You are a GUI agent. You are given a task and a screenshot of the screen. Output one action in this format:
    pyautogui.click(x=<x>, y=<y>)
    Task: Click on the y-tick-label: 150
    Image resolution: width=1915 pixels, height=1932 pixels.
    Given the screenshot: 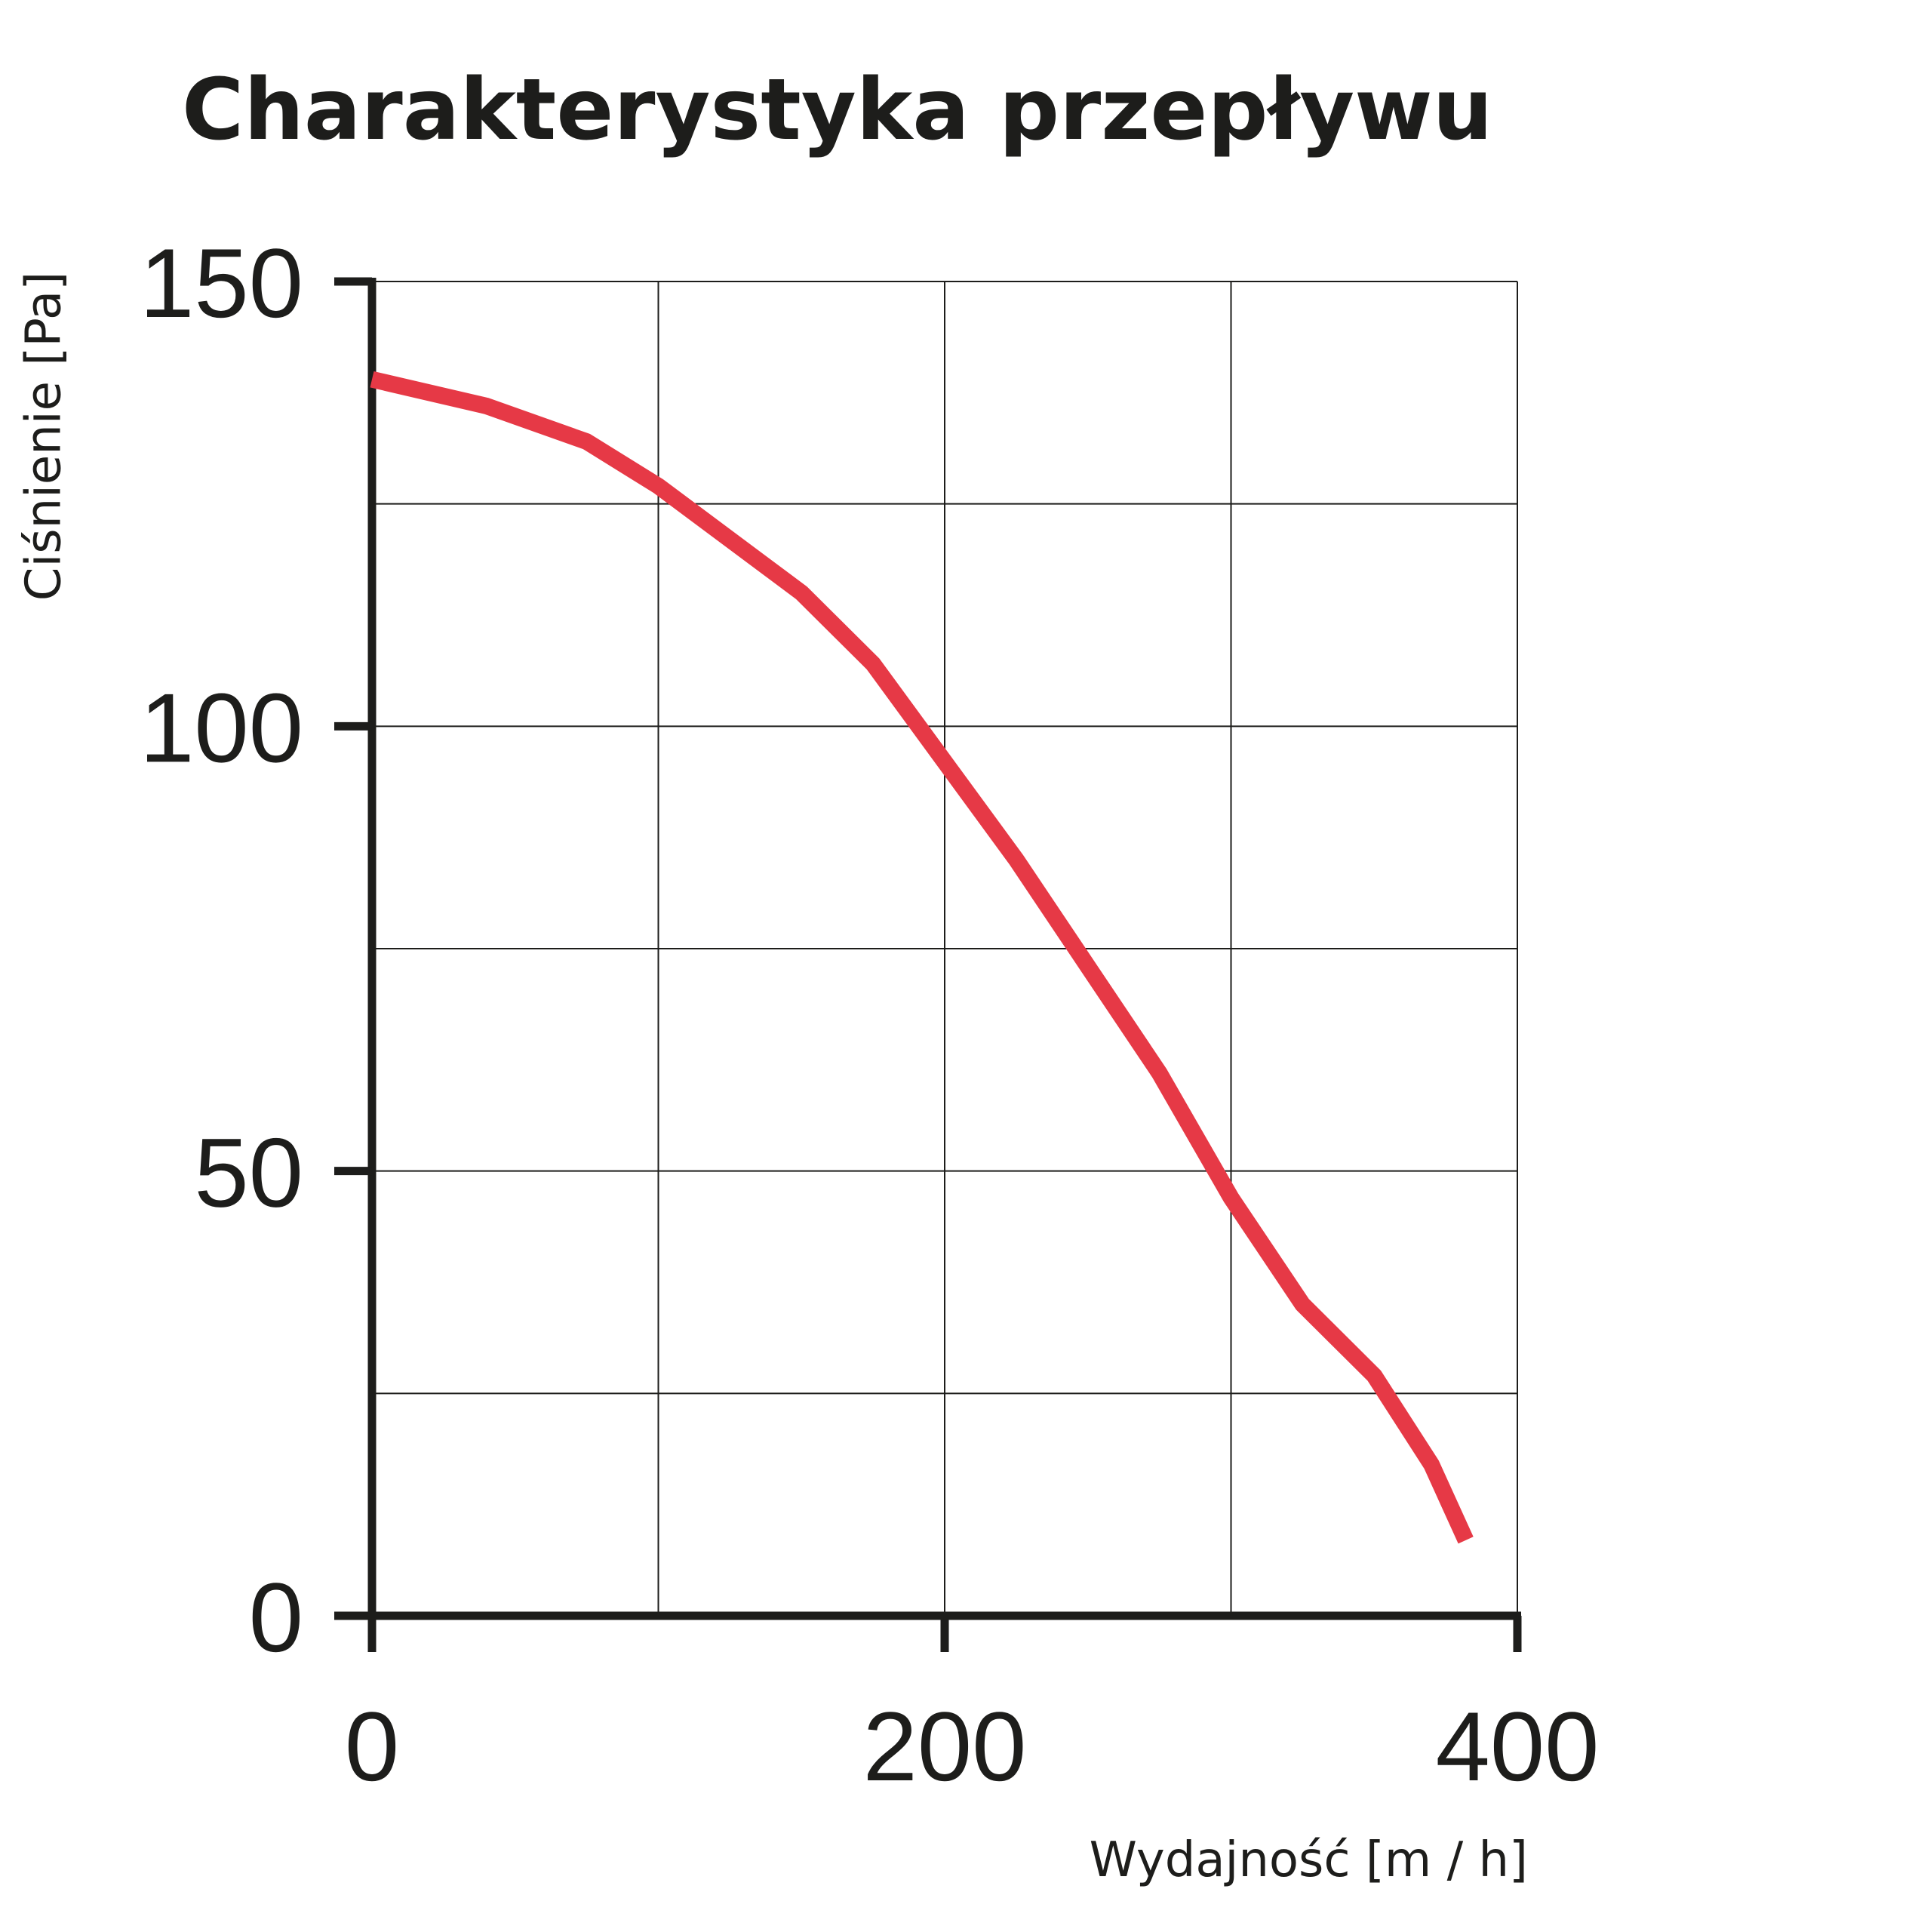 What is the action you would take?
    pyautogui.click(x=221, y=283)
    